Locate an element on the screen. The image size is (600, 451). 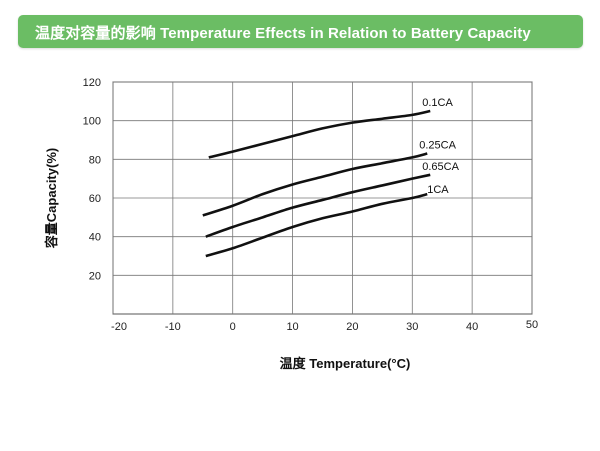
series-label: 0.65CA is located at coordinates (440, 167).